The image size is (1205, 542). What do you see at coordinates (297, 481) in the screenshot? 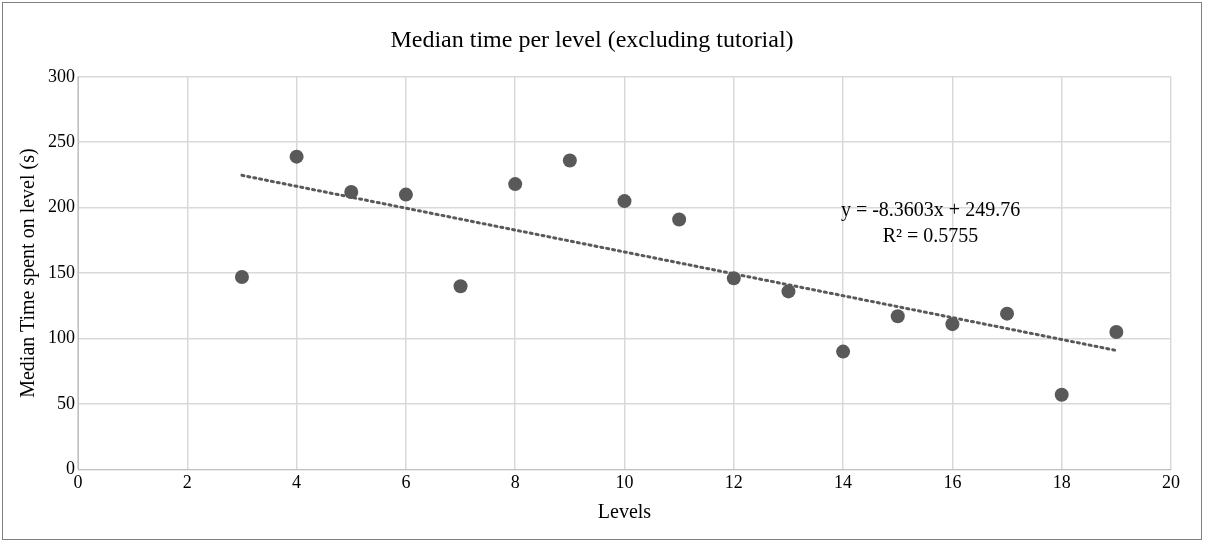
I see `x-tick-label: 4` at bounding box center [297, 481].